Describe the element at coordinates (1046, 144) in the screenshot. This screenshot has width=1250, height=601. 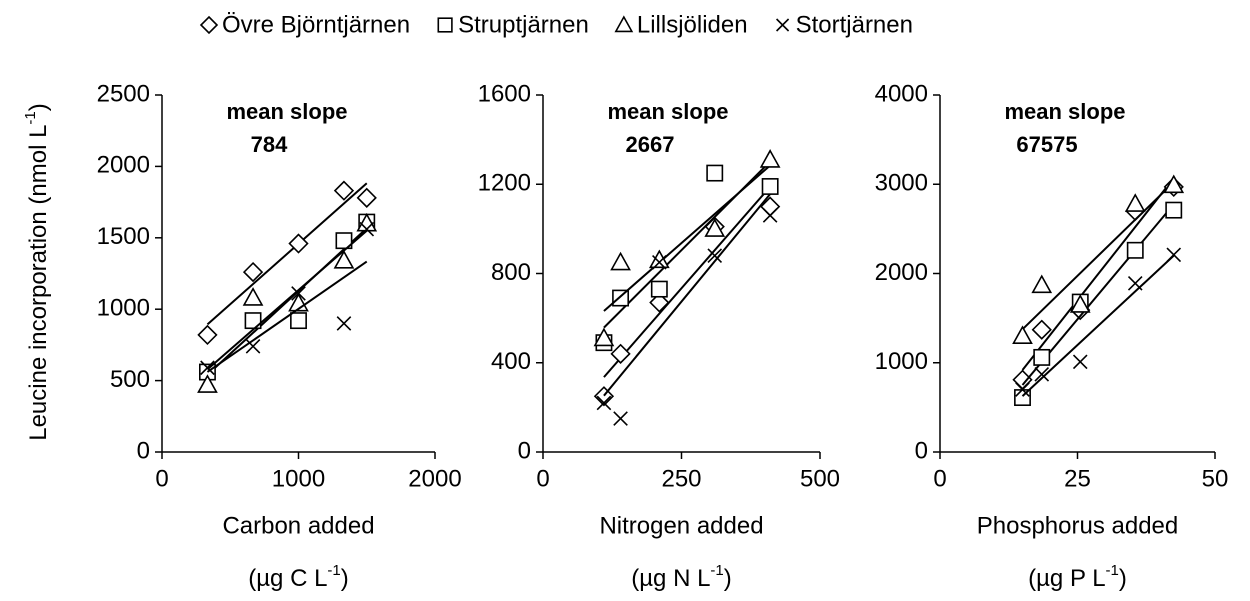
I see `panel-subtitle: 67575` at that location.